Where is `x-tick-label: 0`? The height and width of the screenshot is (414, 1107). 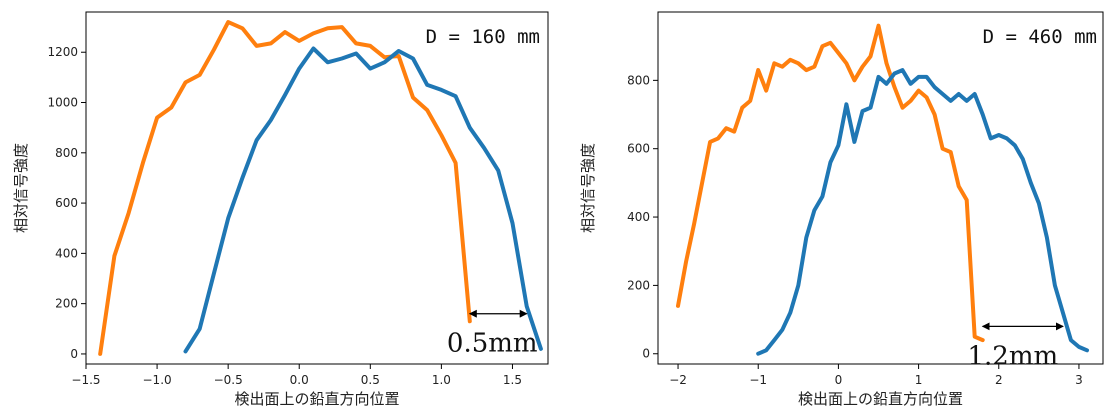
x-tick-label: 0 is located at coordinates (839, 380).